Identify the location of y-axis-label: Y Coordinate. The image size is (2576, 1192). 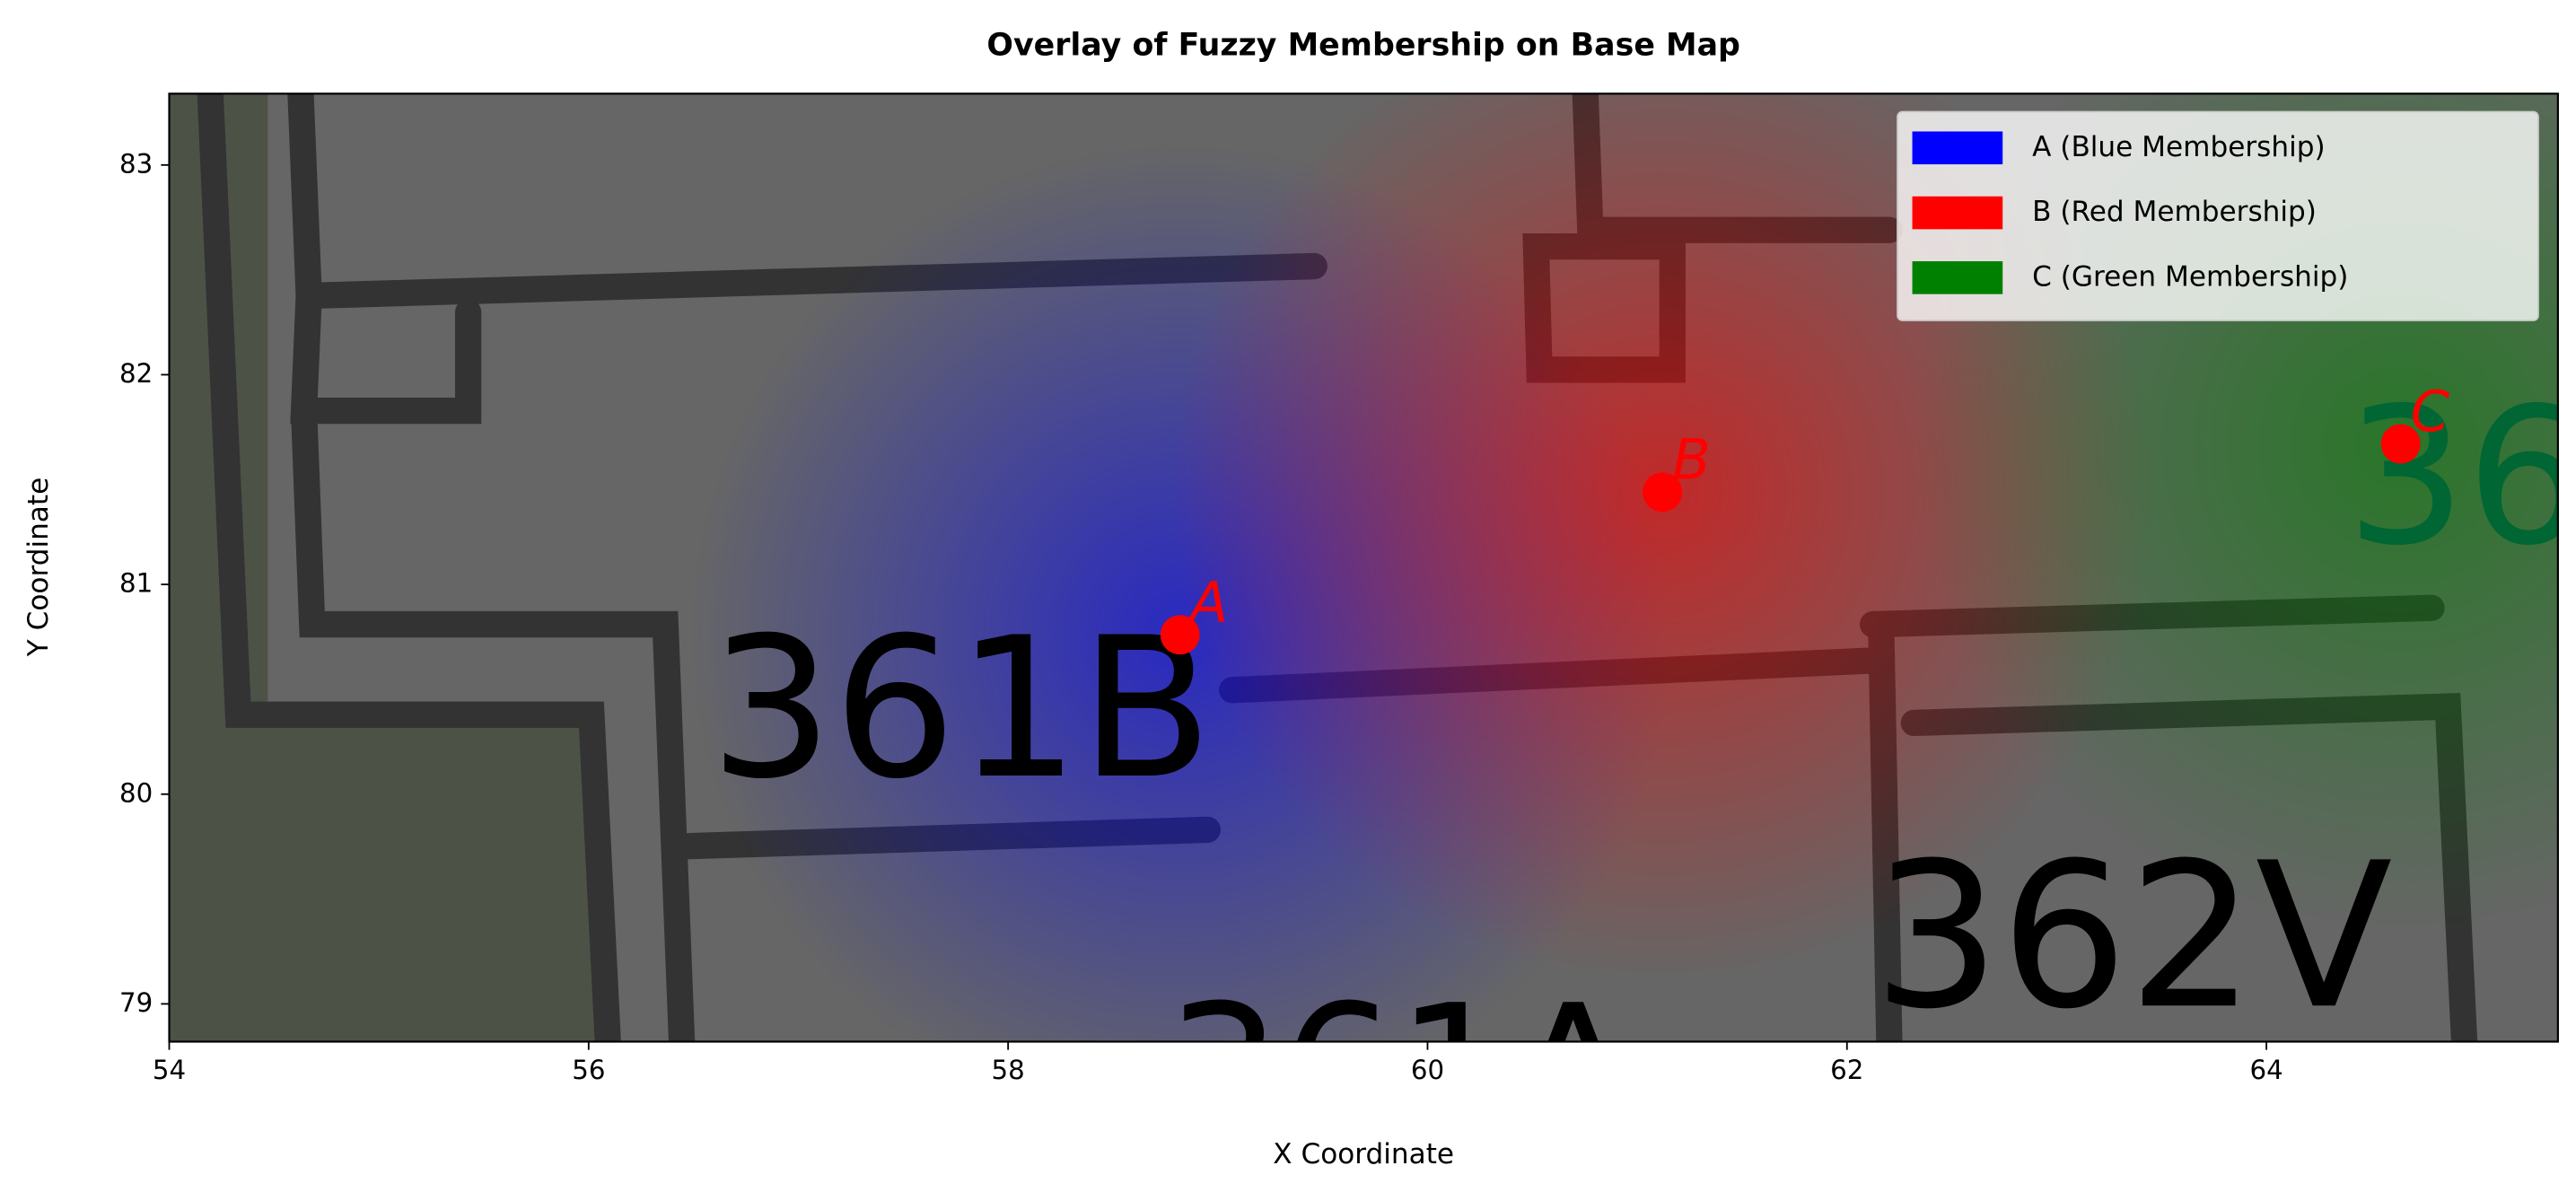
(38, 567).